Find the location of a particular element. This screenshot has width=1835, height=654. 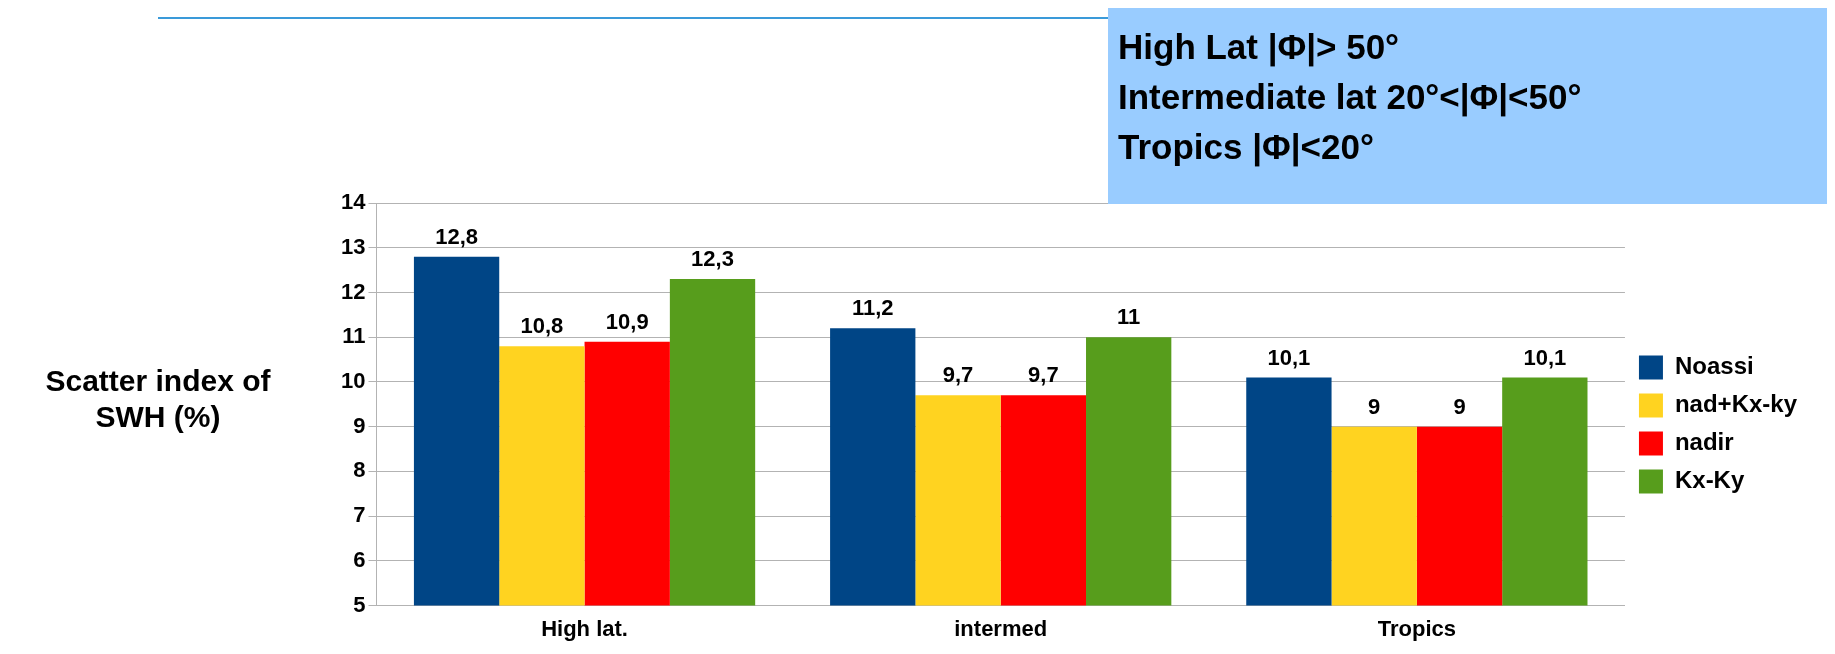

y-tick-label: 10 is located at coordinates (353, 380).